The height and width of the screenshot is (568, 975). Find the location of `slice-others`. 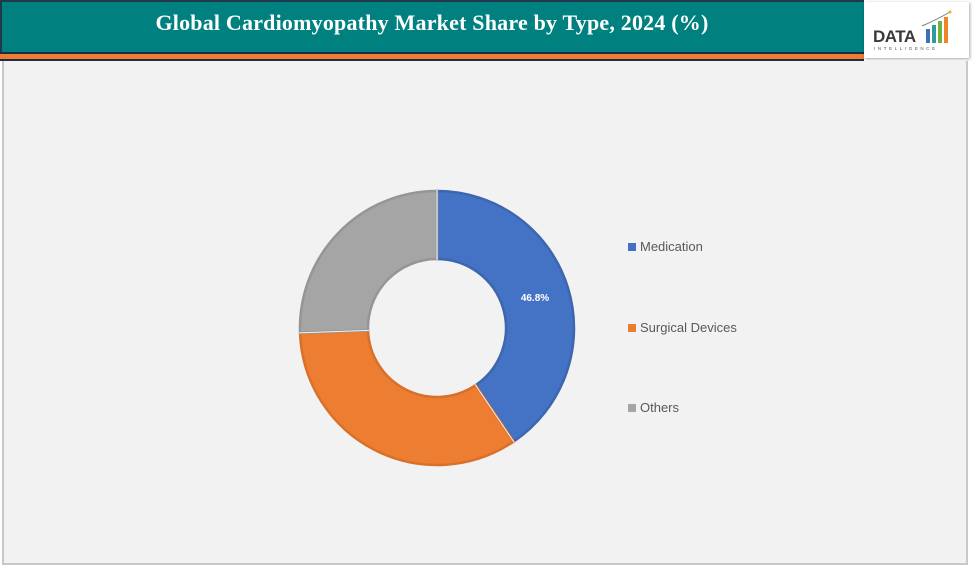

slice-others is located at coordinates (368, 262).